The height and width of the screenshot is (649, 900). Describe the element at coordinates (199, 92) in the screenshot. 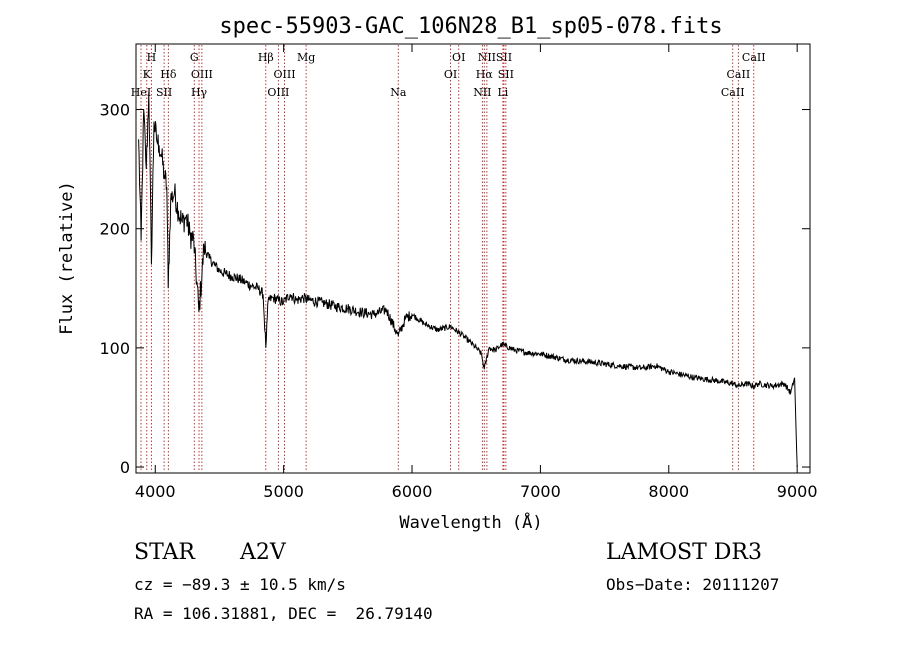

I see `line-marker-label: Hγ` at that location.